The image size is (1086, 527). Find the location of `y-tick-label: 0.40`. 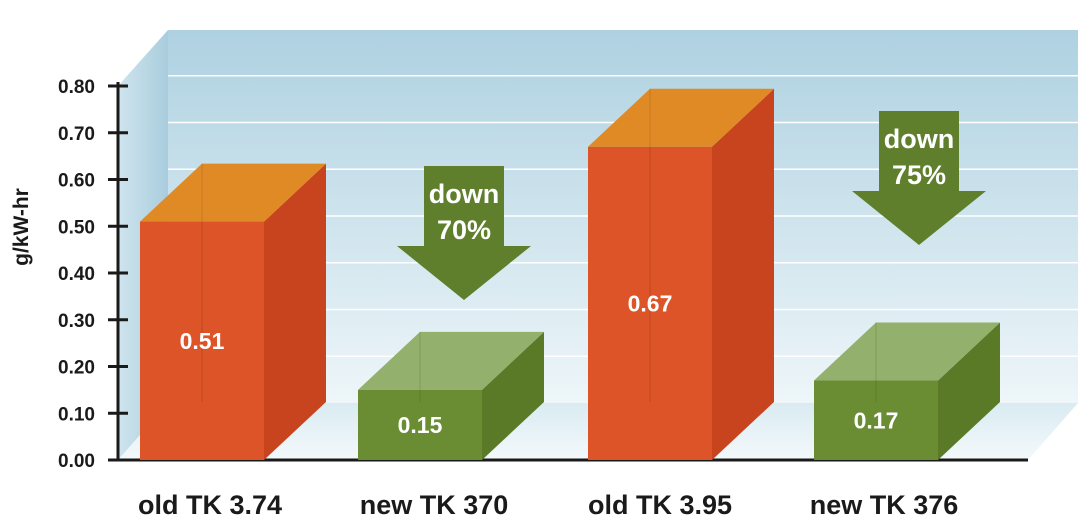

y-tick-label: 0.40 is located at coordinates (76, 274).